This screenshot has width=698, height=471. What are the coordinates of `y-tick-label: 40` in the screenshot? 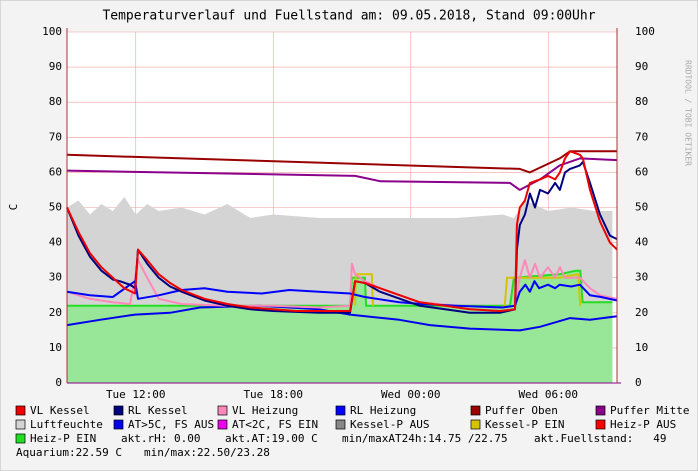 It's located at (55, 242).